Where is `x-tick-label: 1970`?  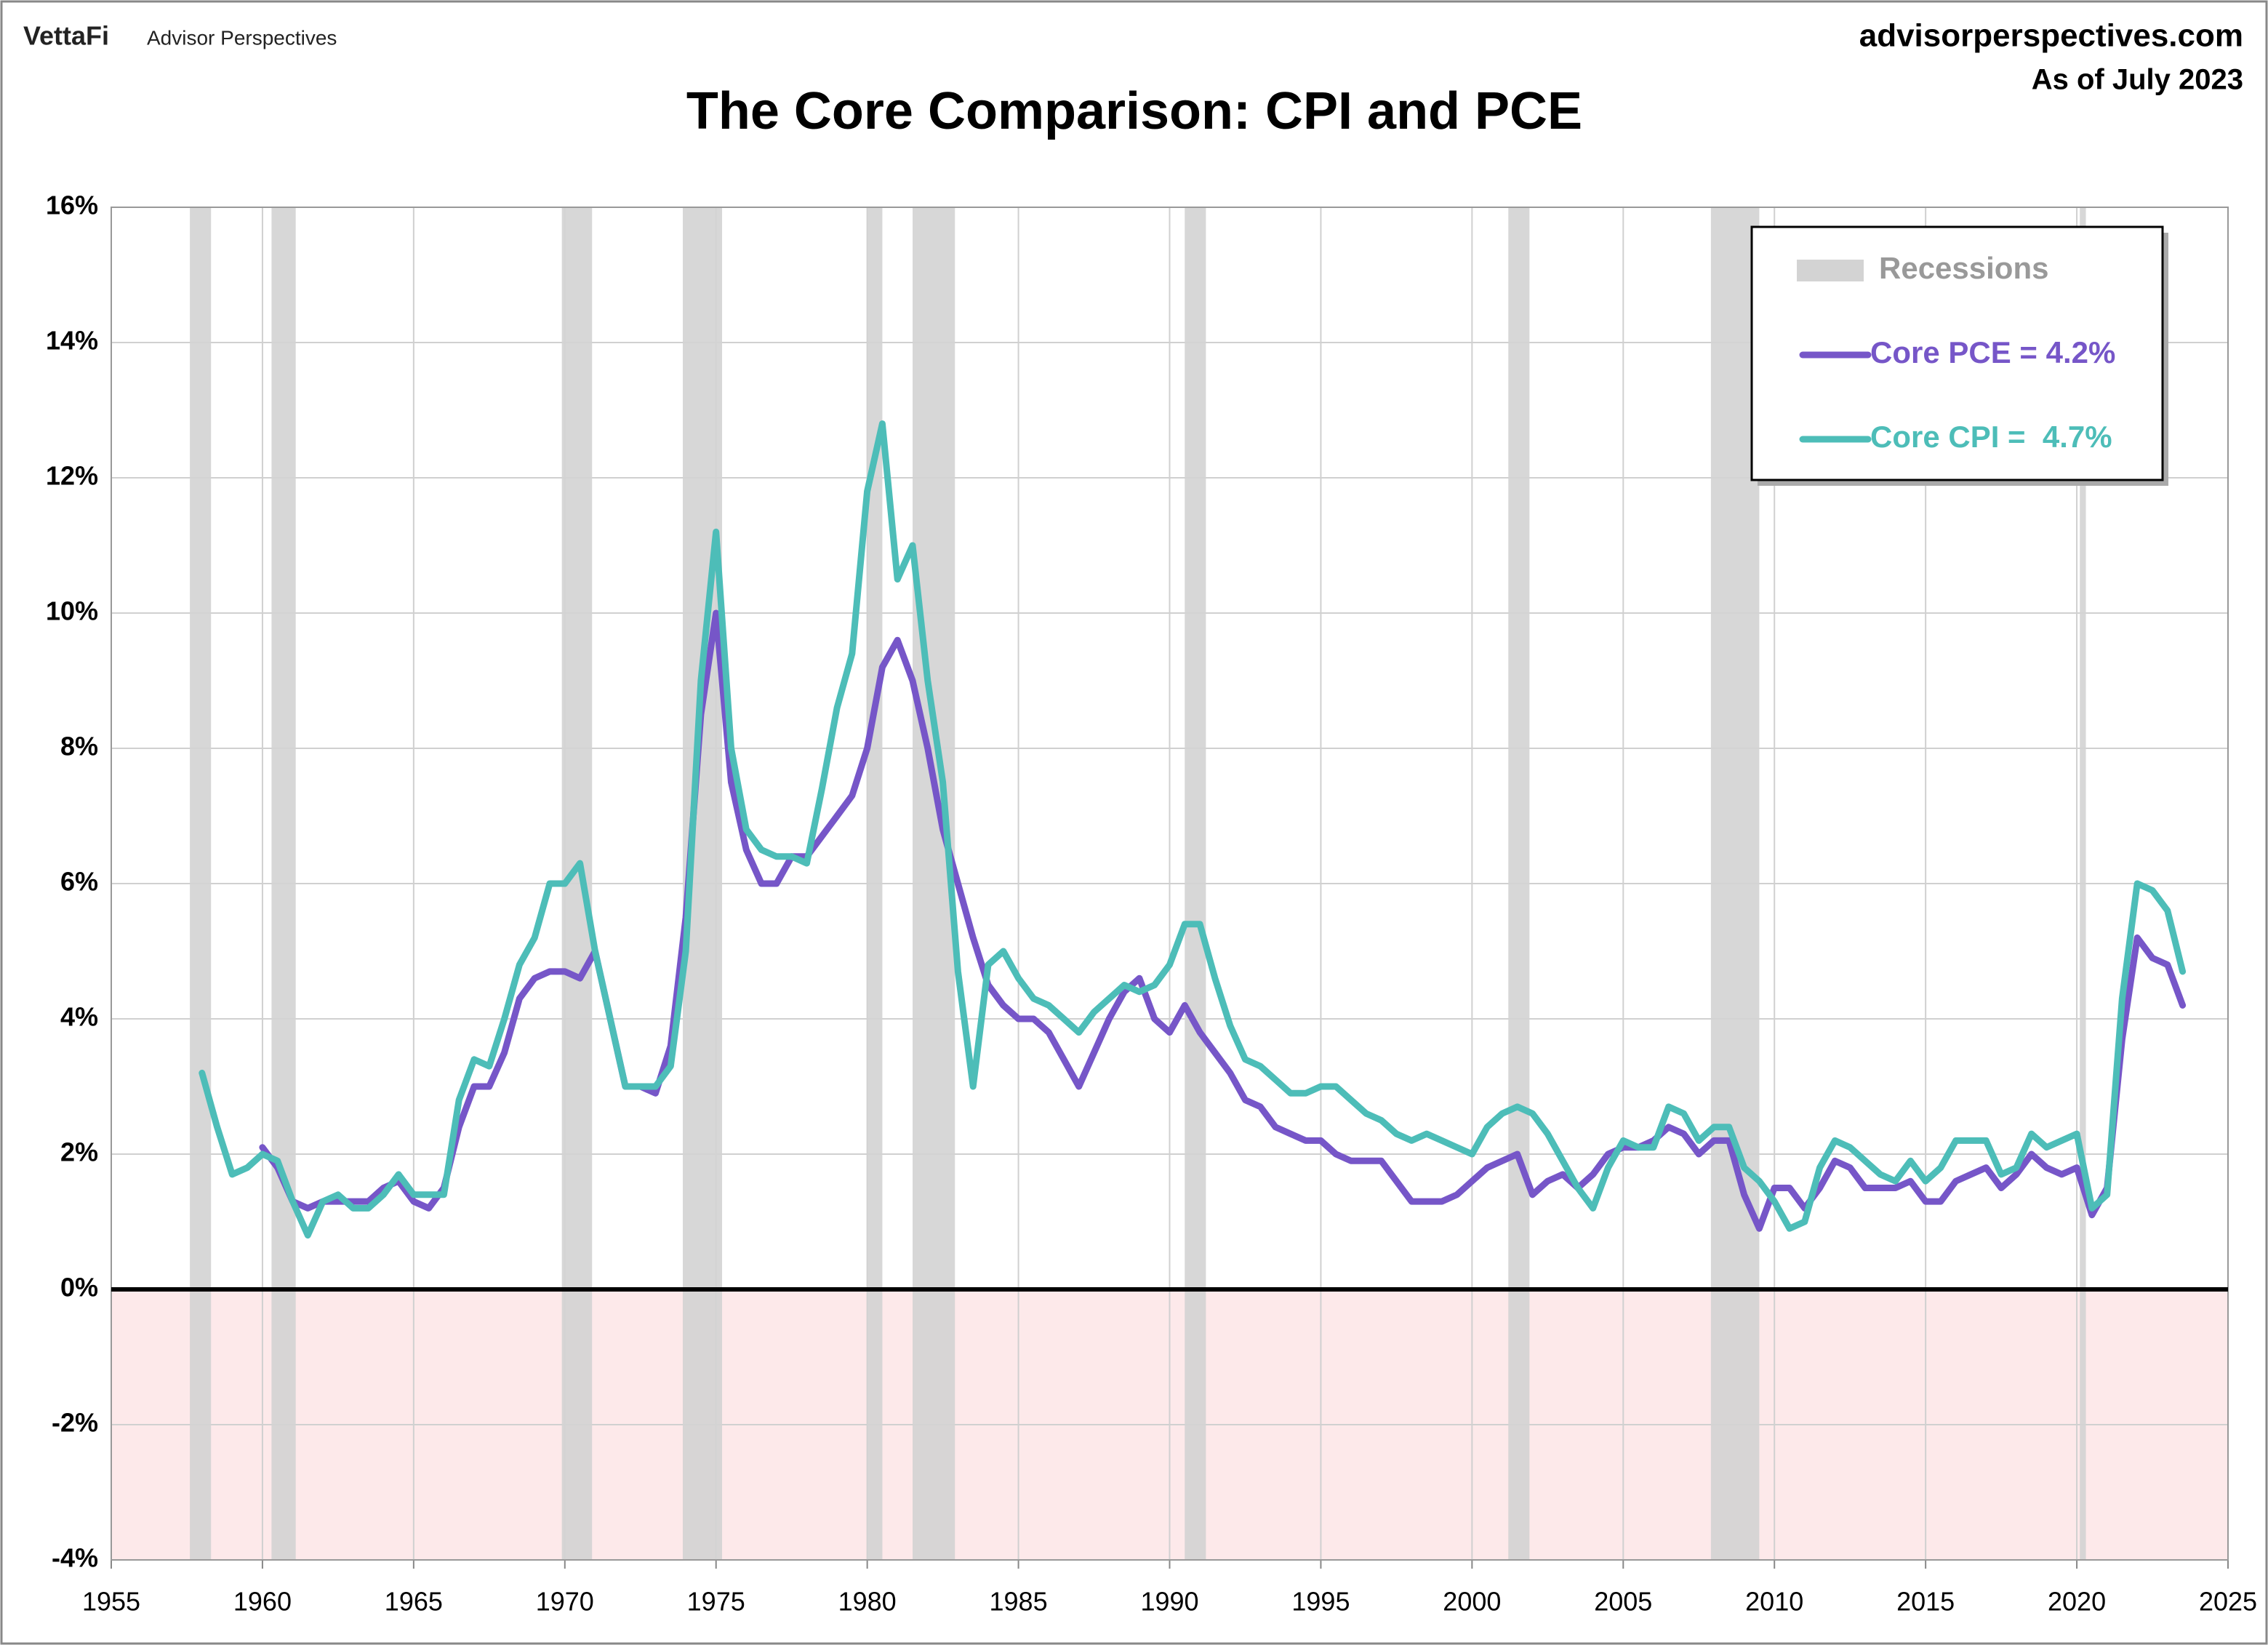
x-tick-label: 1970 is located at coordinates (565, 1602).